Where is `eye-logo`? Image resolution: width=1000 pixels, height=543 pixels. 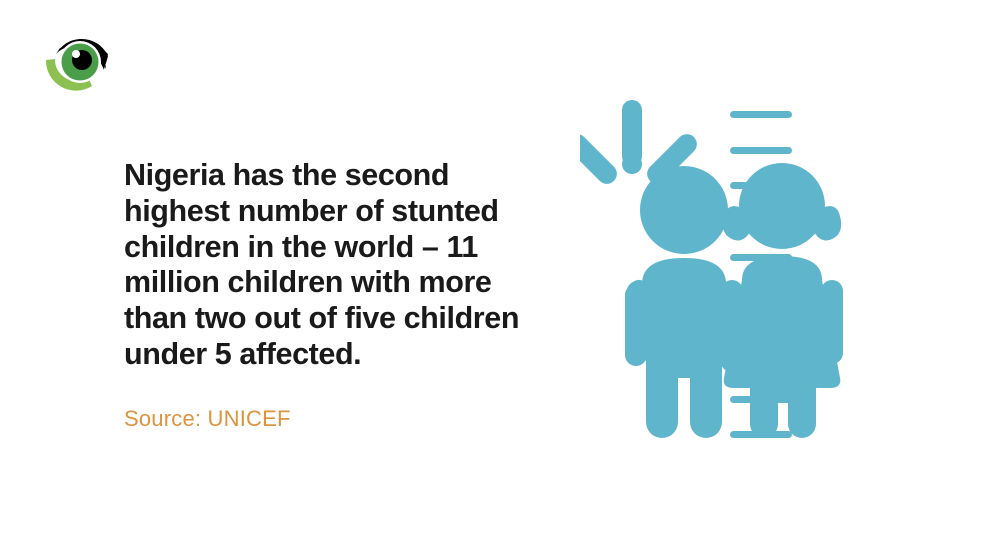
eye-logo is located at coordinates (78, 59).